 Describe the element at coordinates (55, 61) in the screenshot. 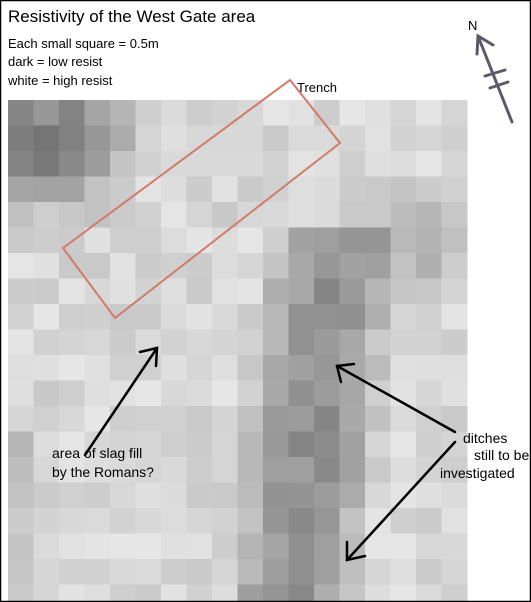

I see `legend-line: dark = low resist` at that location.